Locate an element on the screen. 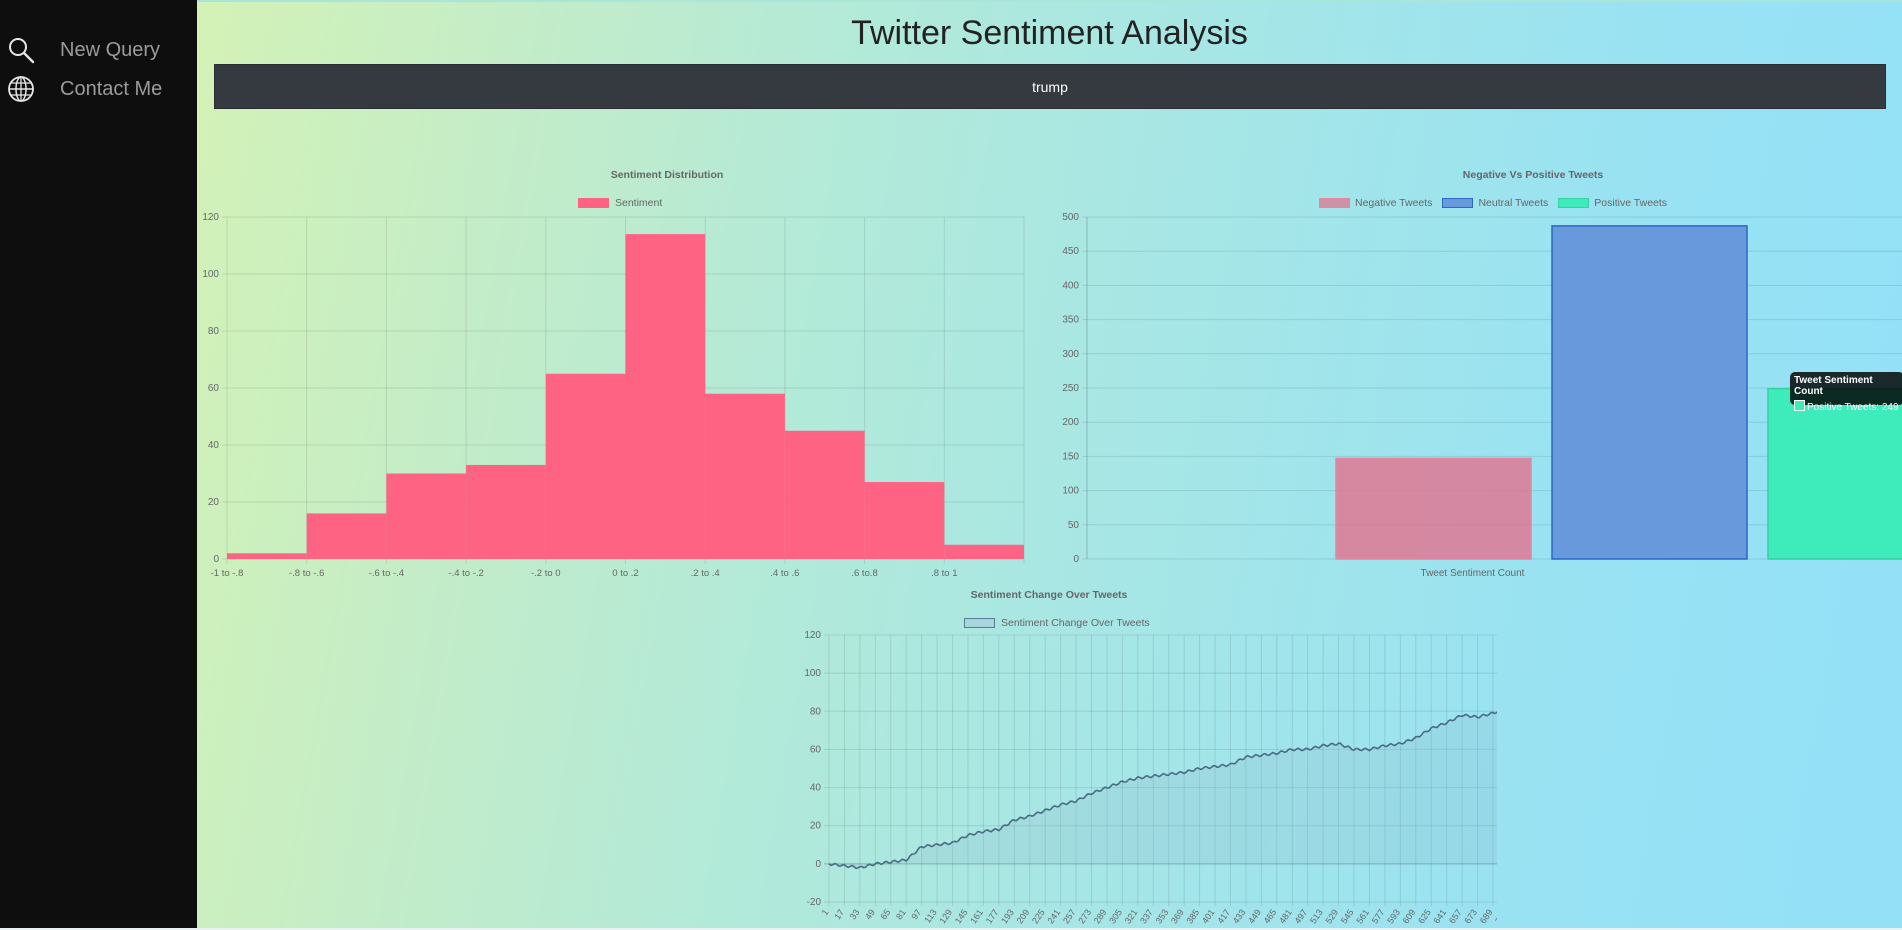  bar-negative-tweets is located at coordinates (1433, 508).